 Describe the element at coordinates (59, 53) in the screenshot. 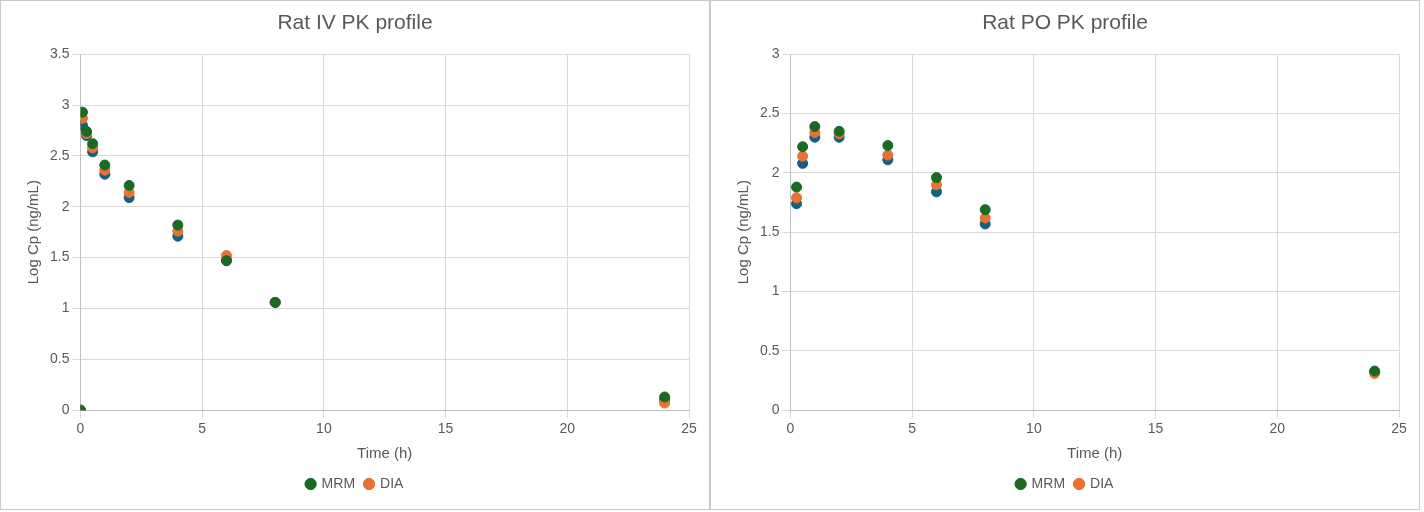

I see `y-tick-label: 3.5` at that location.